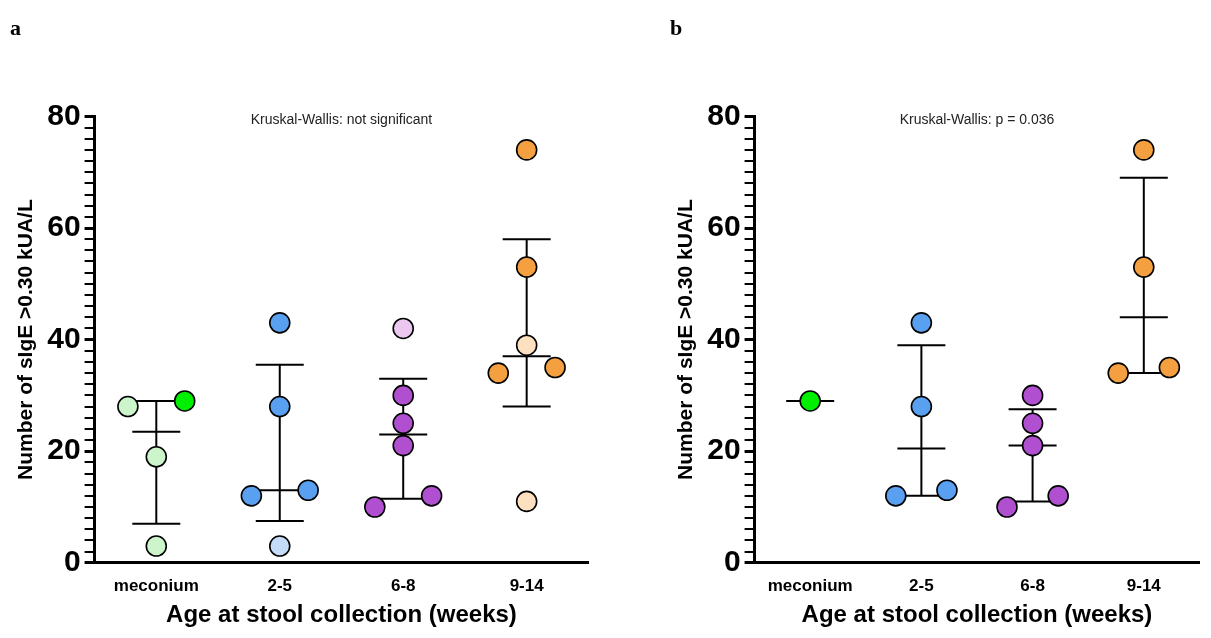 The height and width of the screenshot is (638, 1211). Describe the element at coordinates (676, 27) in the screenshot. I see `chart-title: b` at that location.